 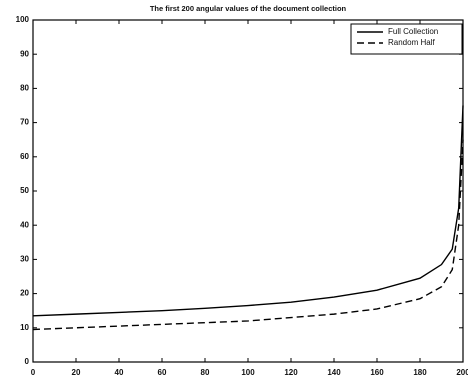 I want to click on x-tick-label: 120, so click(x=291, y=372).